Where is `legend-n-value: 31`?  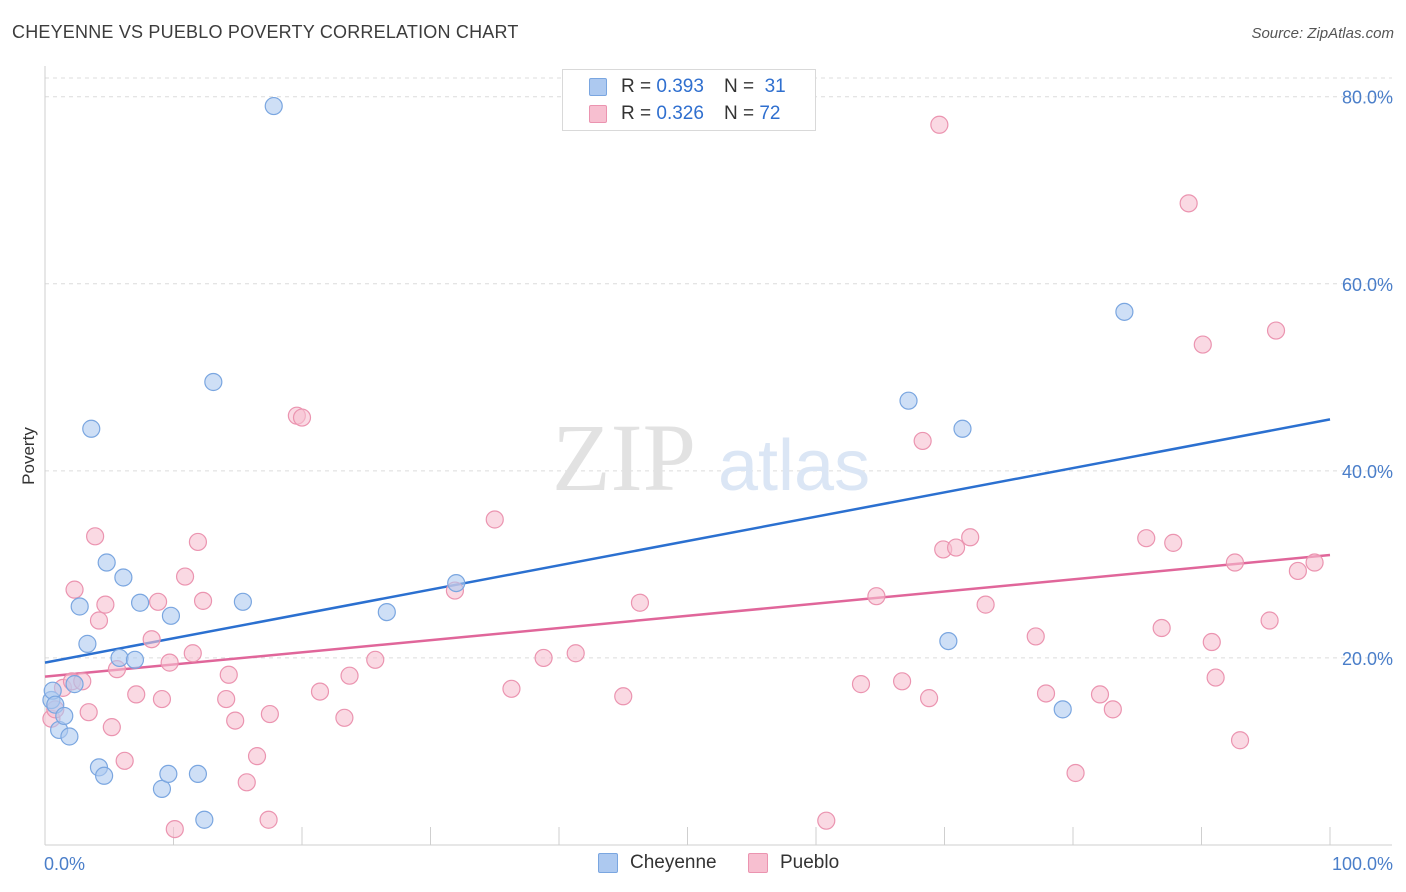 legend-n-value: 31 is located at coordinates (775, 86).